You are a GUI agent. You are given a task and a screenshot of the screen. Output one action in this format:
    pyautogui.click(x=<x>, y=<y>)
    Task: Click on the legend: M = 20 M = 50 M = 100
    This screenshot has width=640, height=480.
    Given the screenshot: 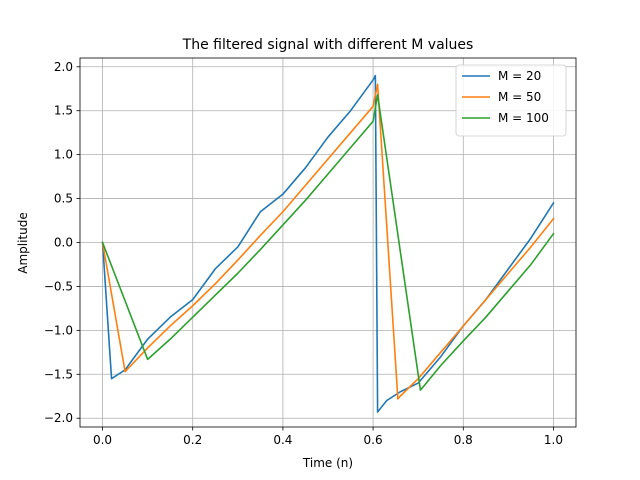 What is the action you would take?
    pyautogui.click(x=511, y=100)
    